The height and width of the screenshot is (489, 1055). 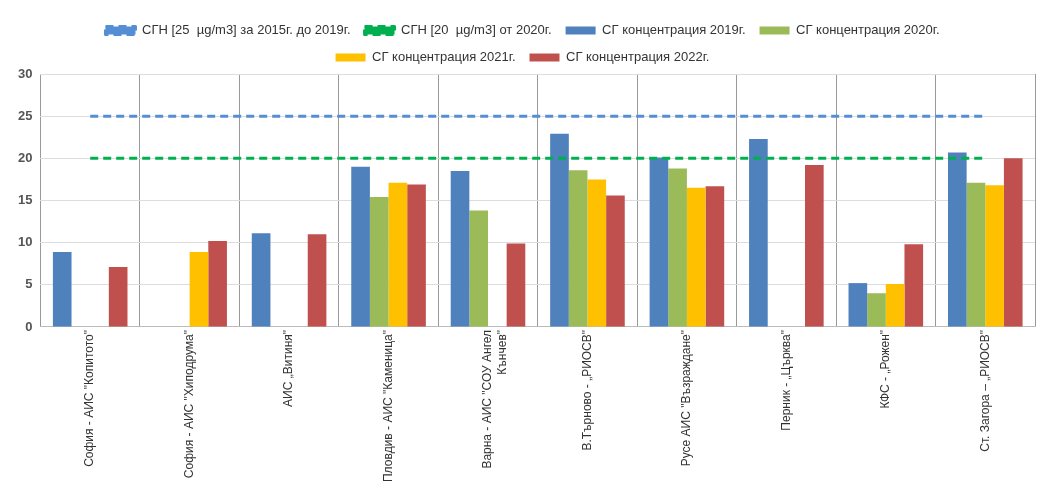 What do you see at coordinates (387, 406) in the screenshot?
I see `x-tick-label: Пловдив - АИС "Каменица"` at bounding box center [387, 406].